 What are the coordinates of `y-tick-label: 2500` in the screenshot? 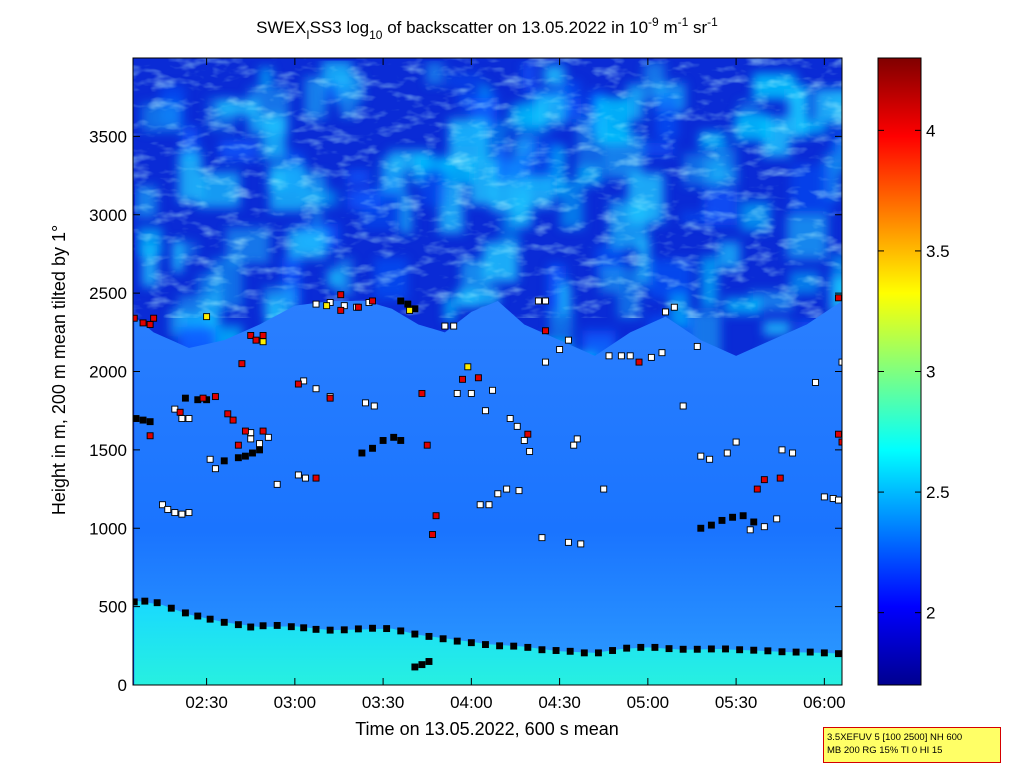 It's located at (108, 293).